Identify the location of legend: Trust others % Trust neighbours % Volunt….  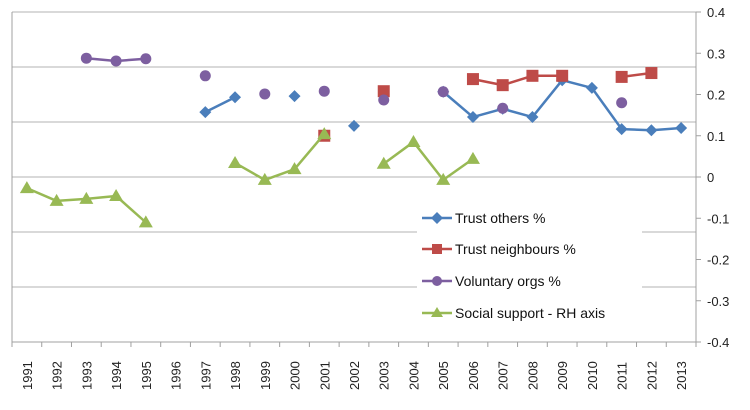
(529, 262).